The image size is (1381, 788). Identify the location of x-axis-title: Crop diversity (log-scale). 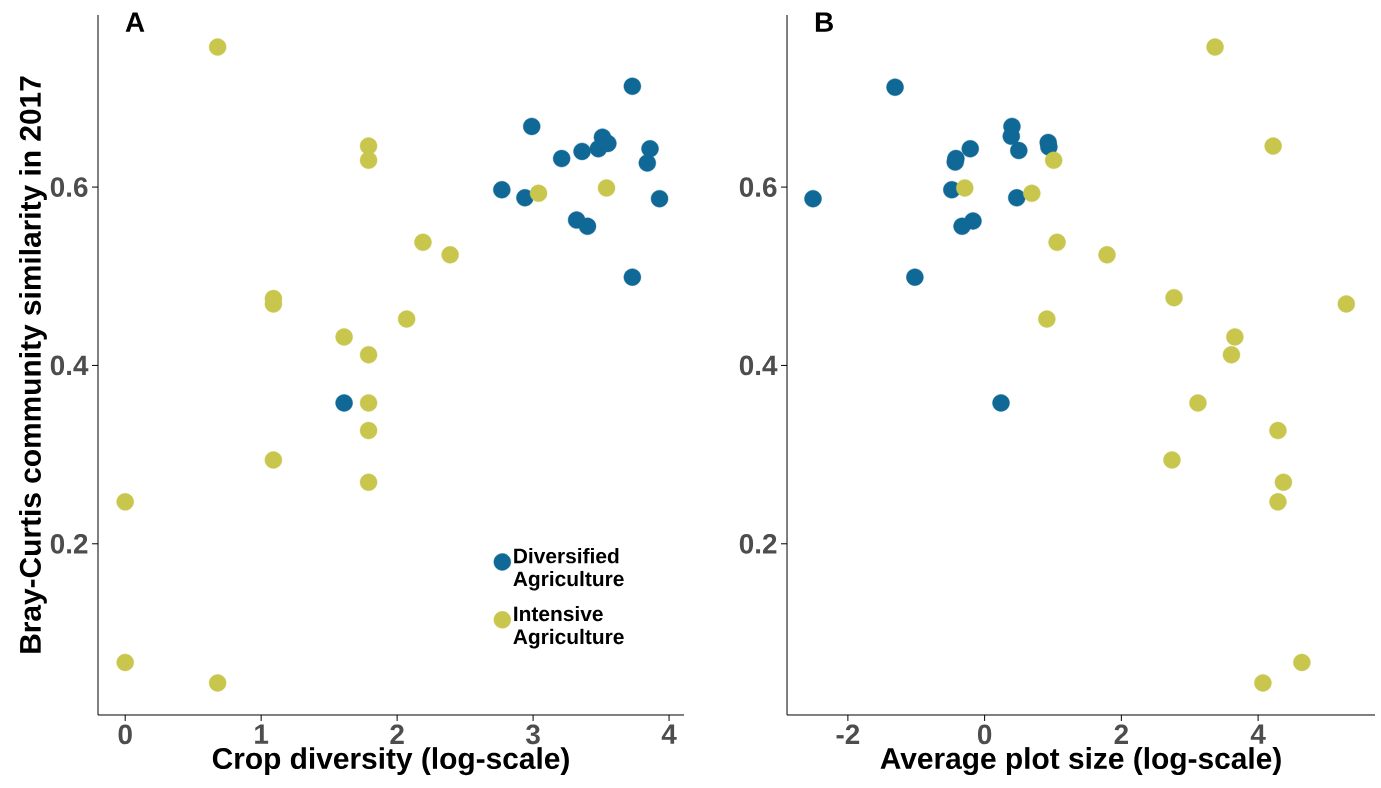
(390, 761).